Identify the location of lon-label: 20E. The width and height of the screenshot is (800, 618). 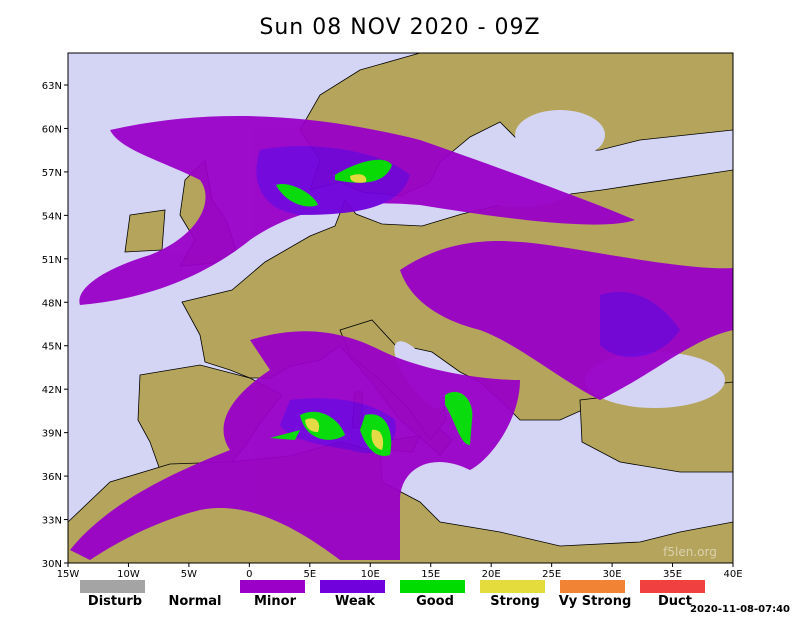
(491, 574).